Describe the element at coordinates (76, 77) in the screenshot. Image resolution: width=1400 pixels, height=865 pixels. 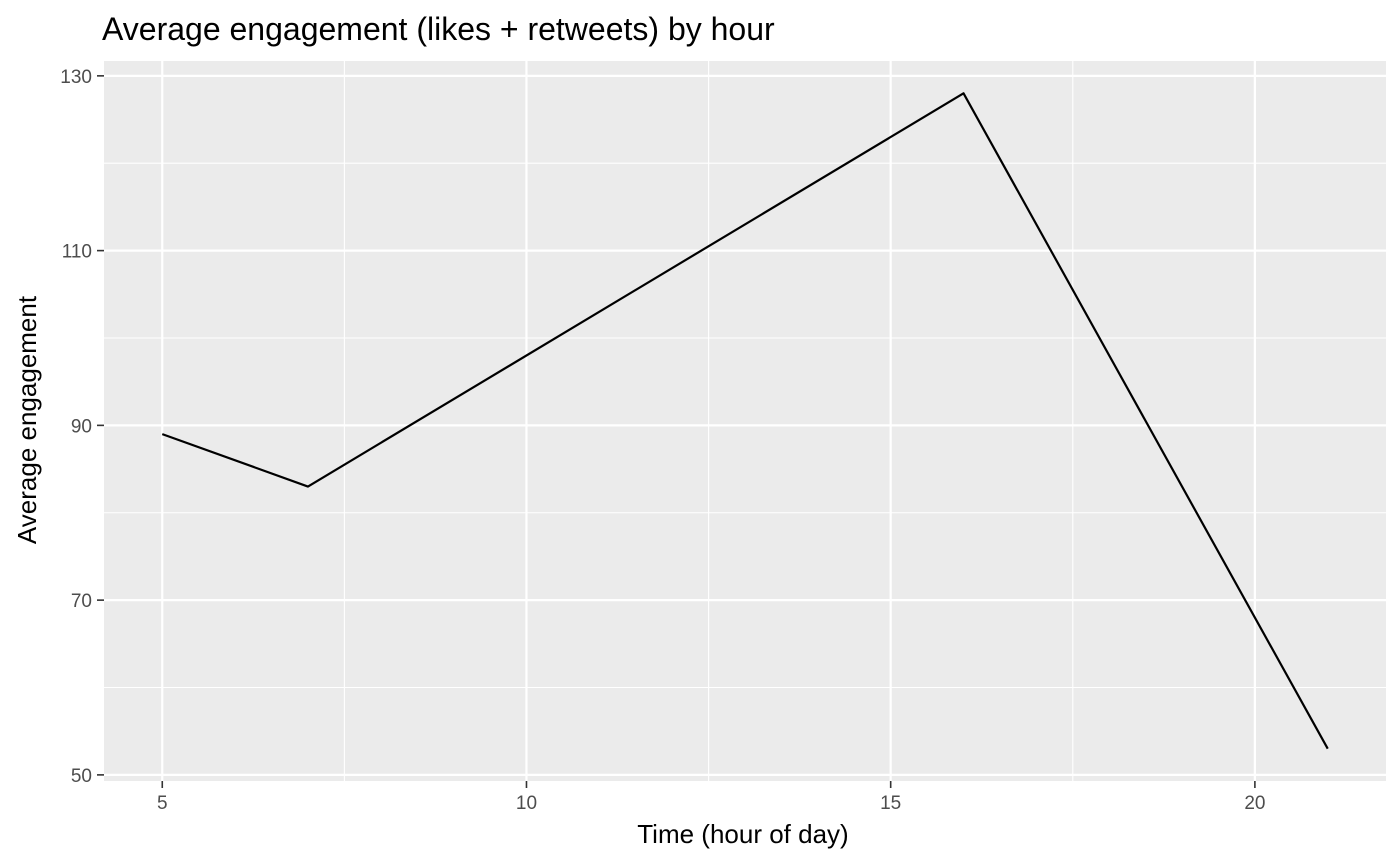
I see `y-tick-label: 130` at that location.